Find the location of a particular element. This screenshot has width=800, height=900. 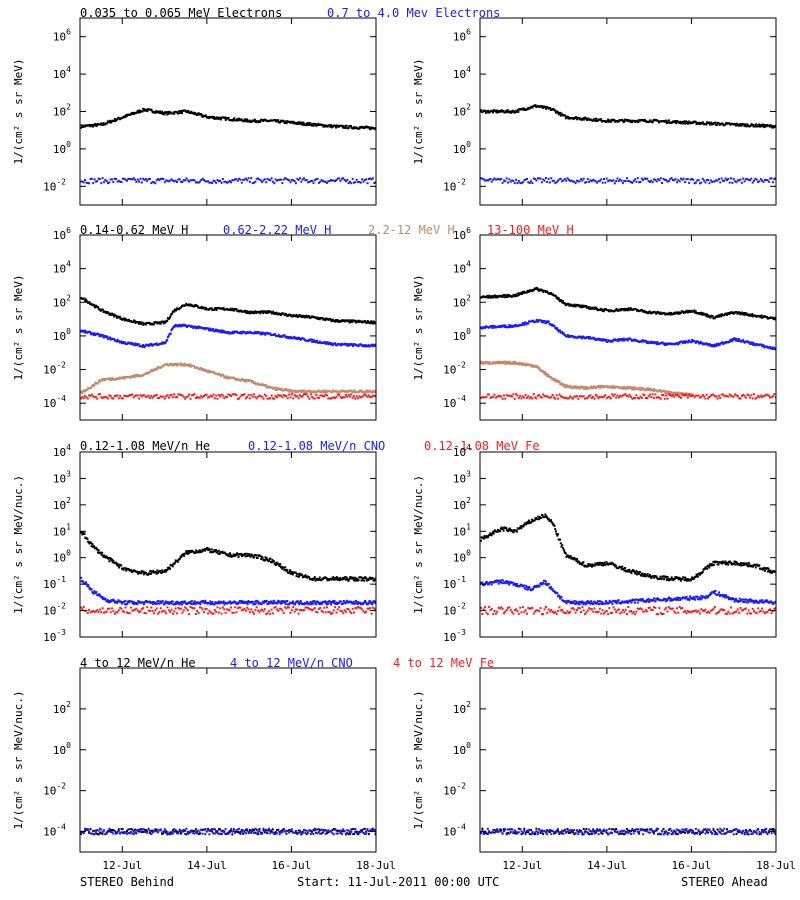

legend-label: 0.62-2.22 MeV H is located at coordinates (277, 230).